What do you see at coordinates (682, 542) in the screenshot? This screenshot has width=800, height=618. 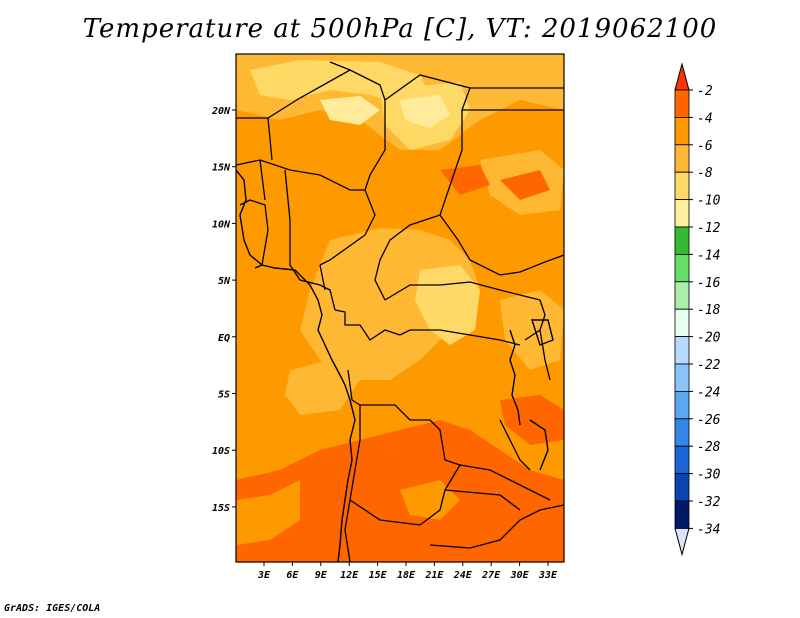 I see `colorbar-bottom-arrow` at bounding box center [682, 542].